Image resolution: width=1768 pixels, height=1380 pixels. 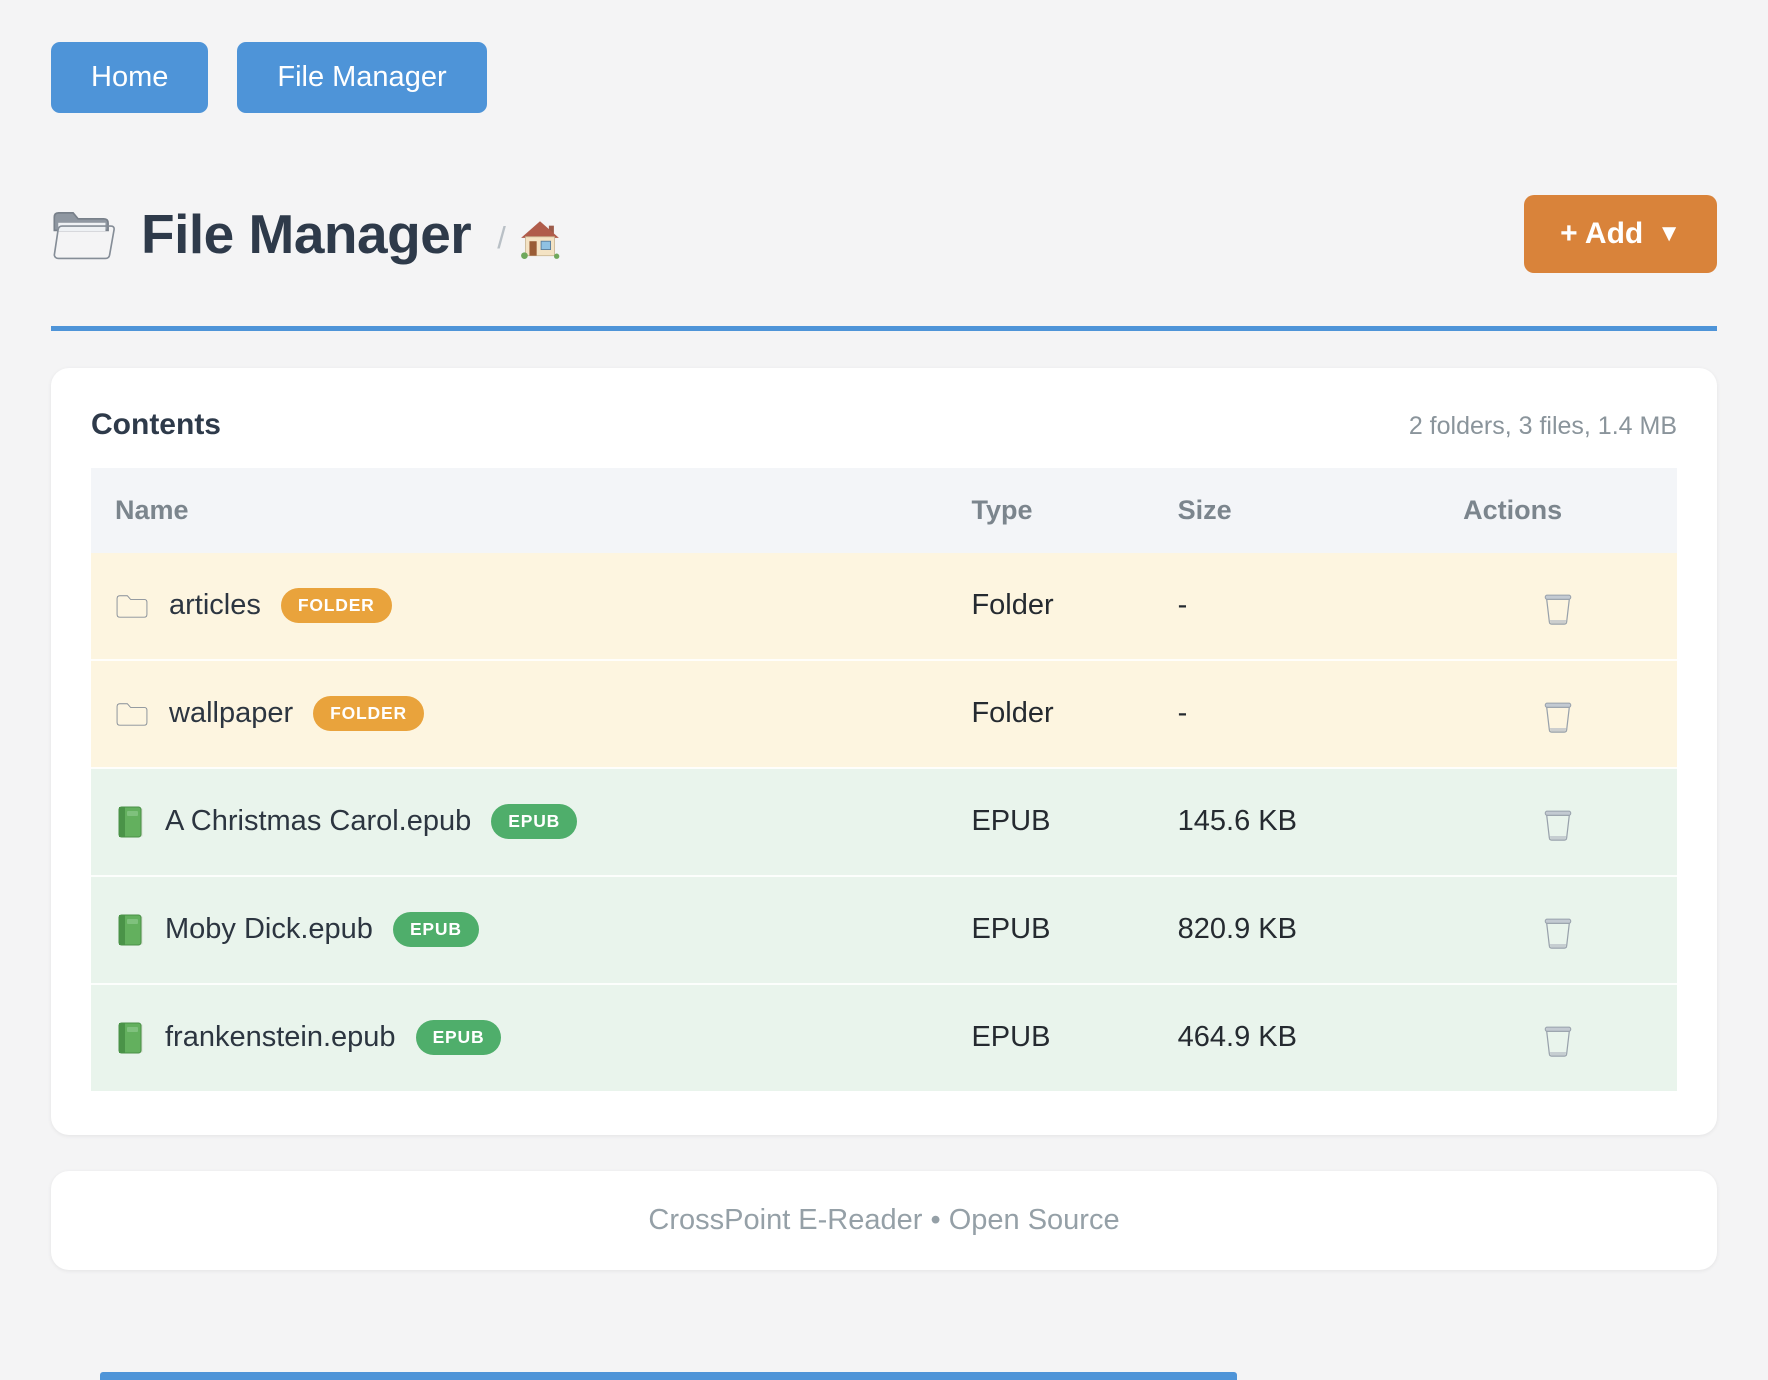 I want to click on footer-text: CrossPoint E-Reader • Open Source, so click(x=884, y=1219).